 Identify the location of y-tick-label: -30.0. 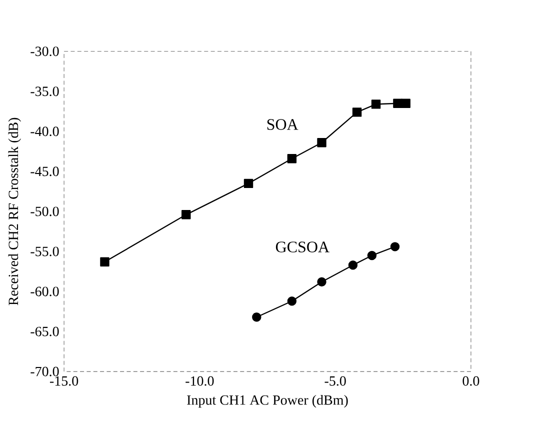
(44, 51).